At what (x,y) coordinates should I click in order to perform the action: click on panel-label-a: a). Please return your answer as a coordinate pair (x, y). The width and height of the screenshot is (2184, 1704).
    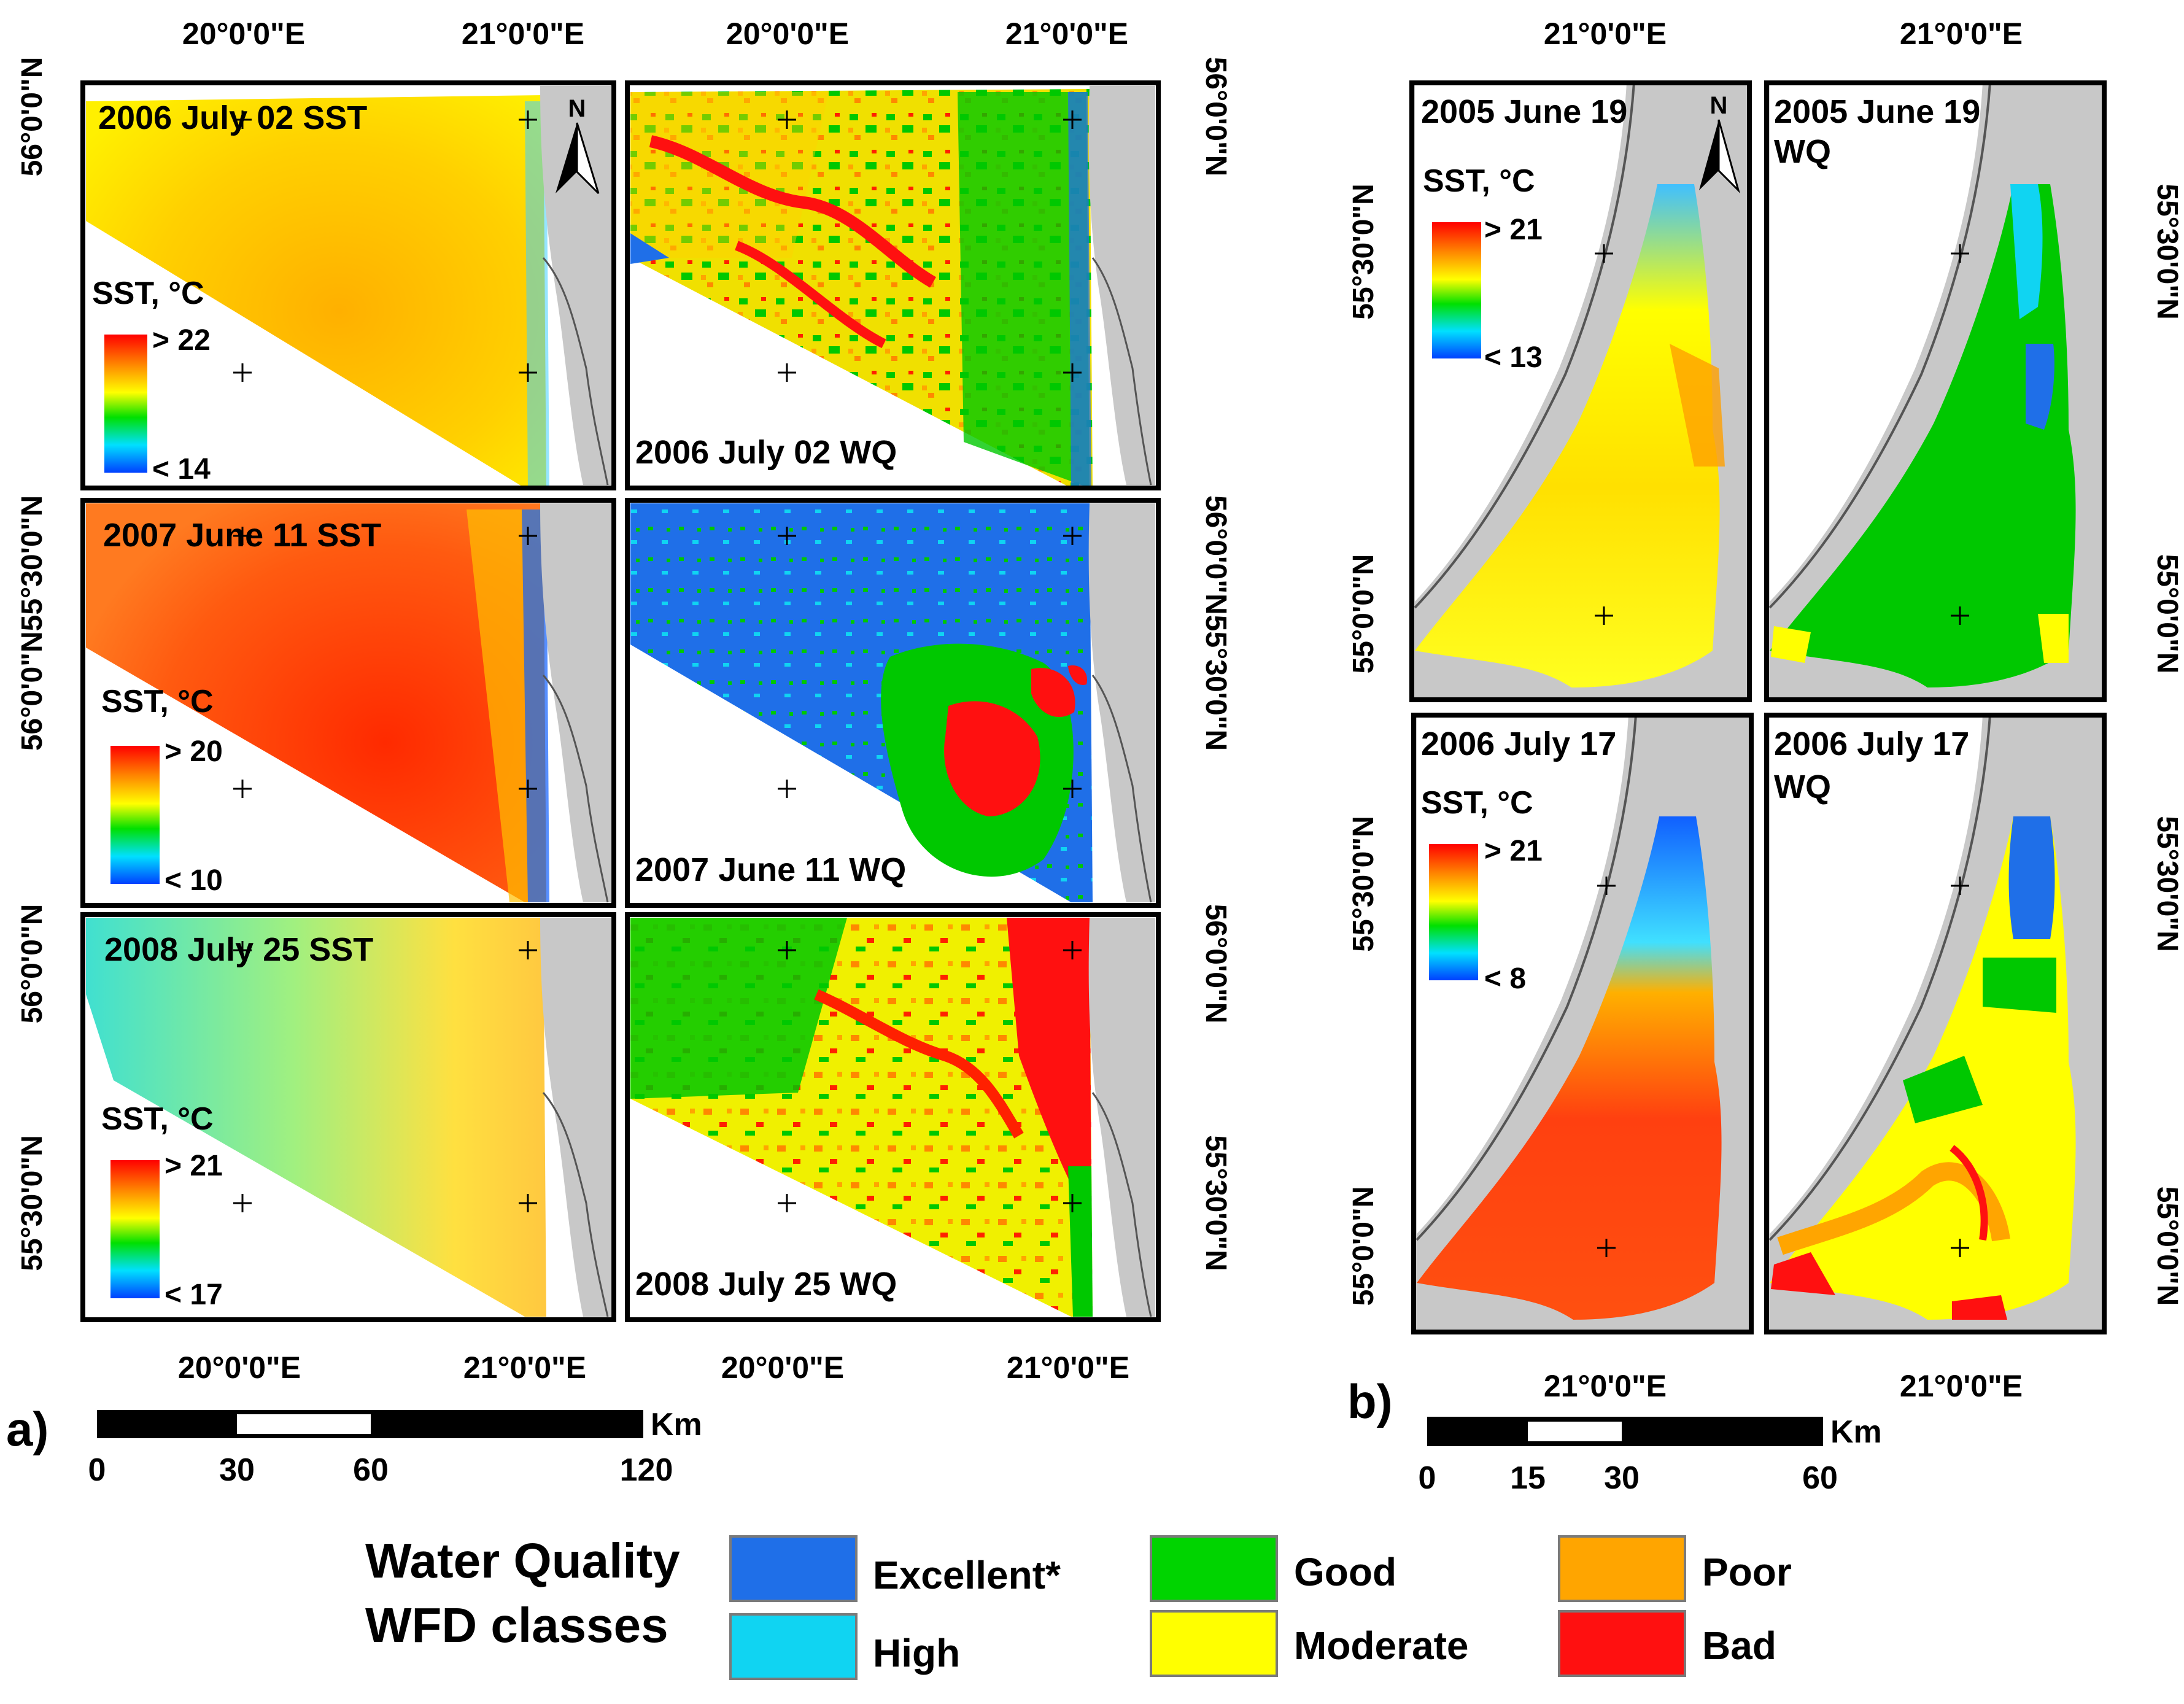
    Looking at the image, I should click on (27, 1429).